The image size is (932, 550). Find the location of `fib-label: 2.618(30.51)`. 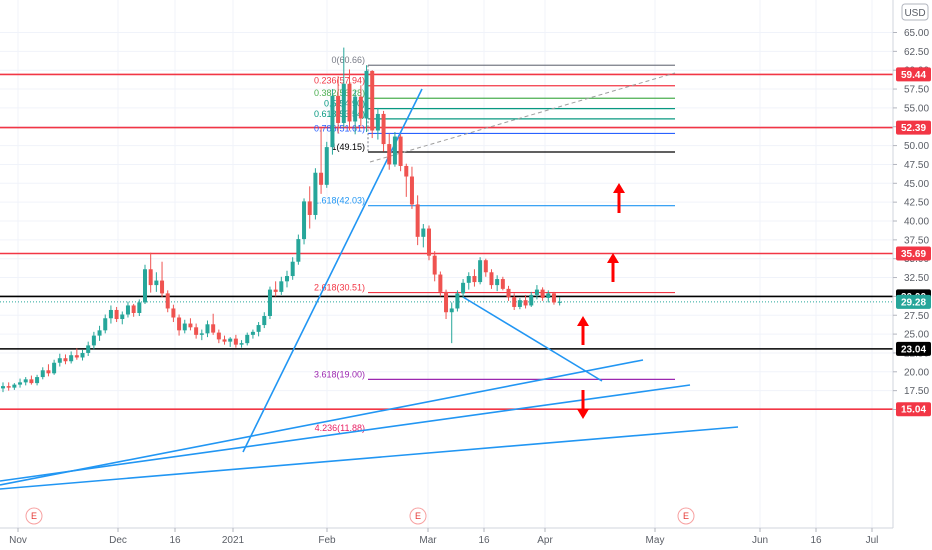

fib-label: 2.618(30.51) is located at coordinates (339, 288).